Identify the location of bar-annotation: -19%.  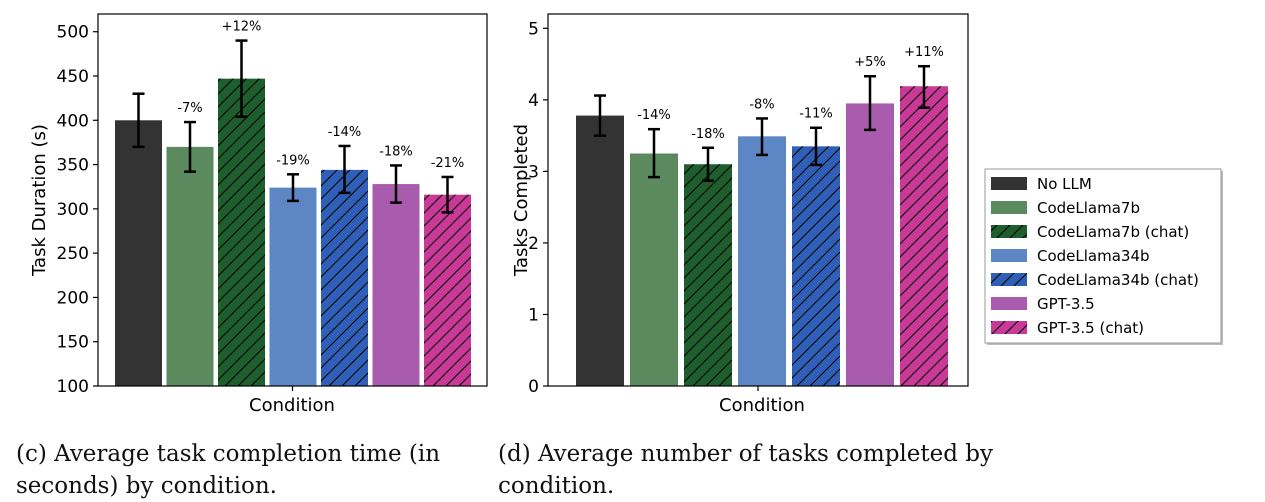
(293, 160).